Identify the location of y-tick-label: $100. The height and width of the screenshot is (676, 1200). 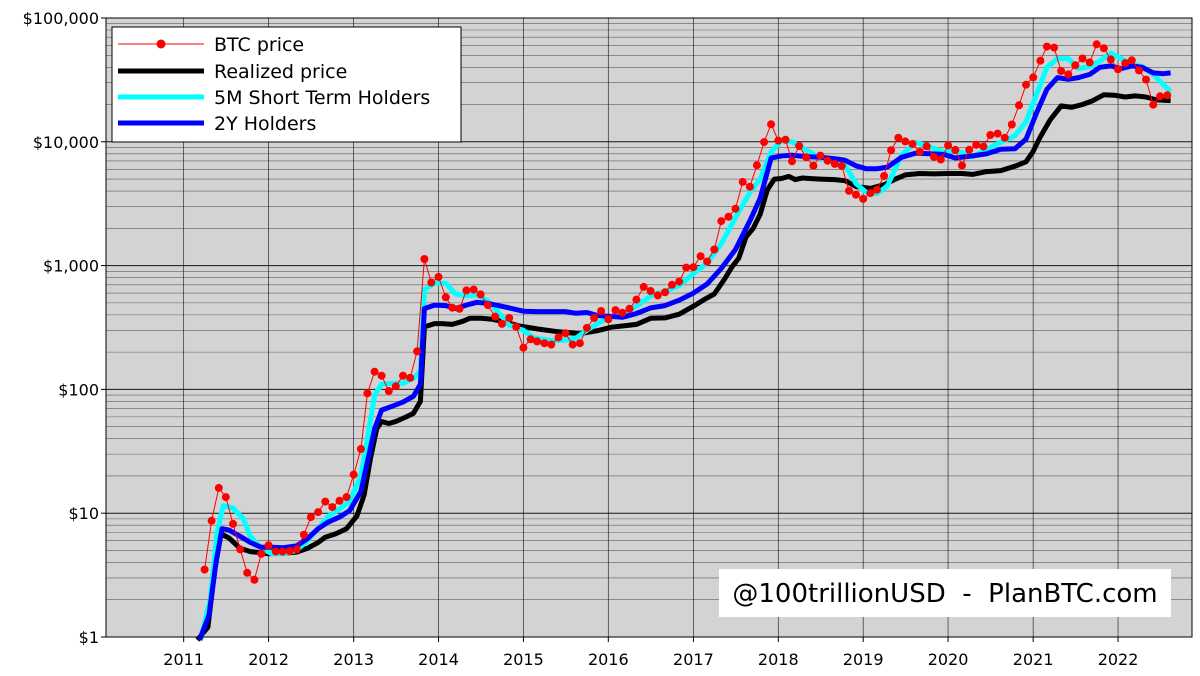
(78, 389).